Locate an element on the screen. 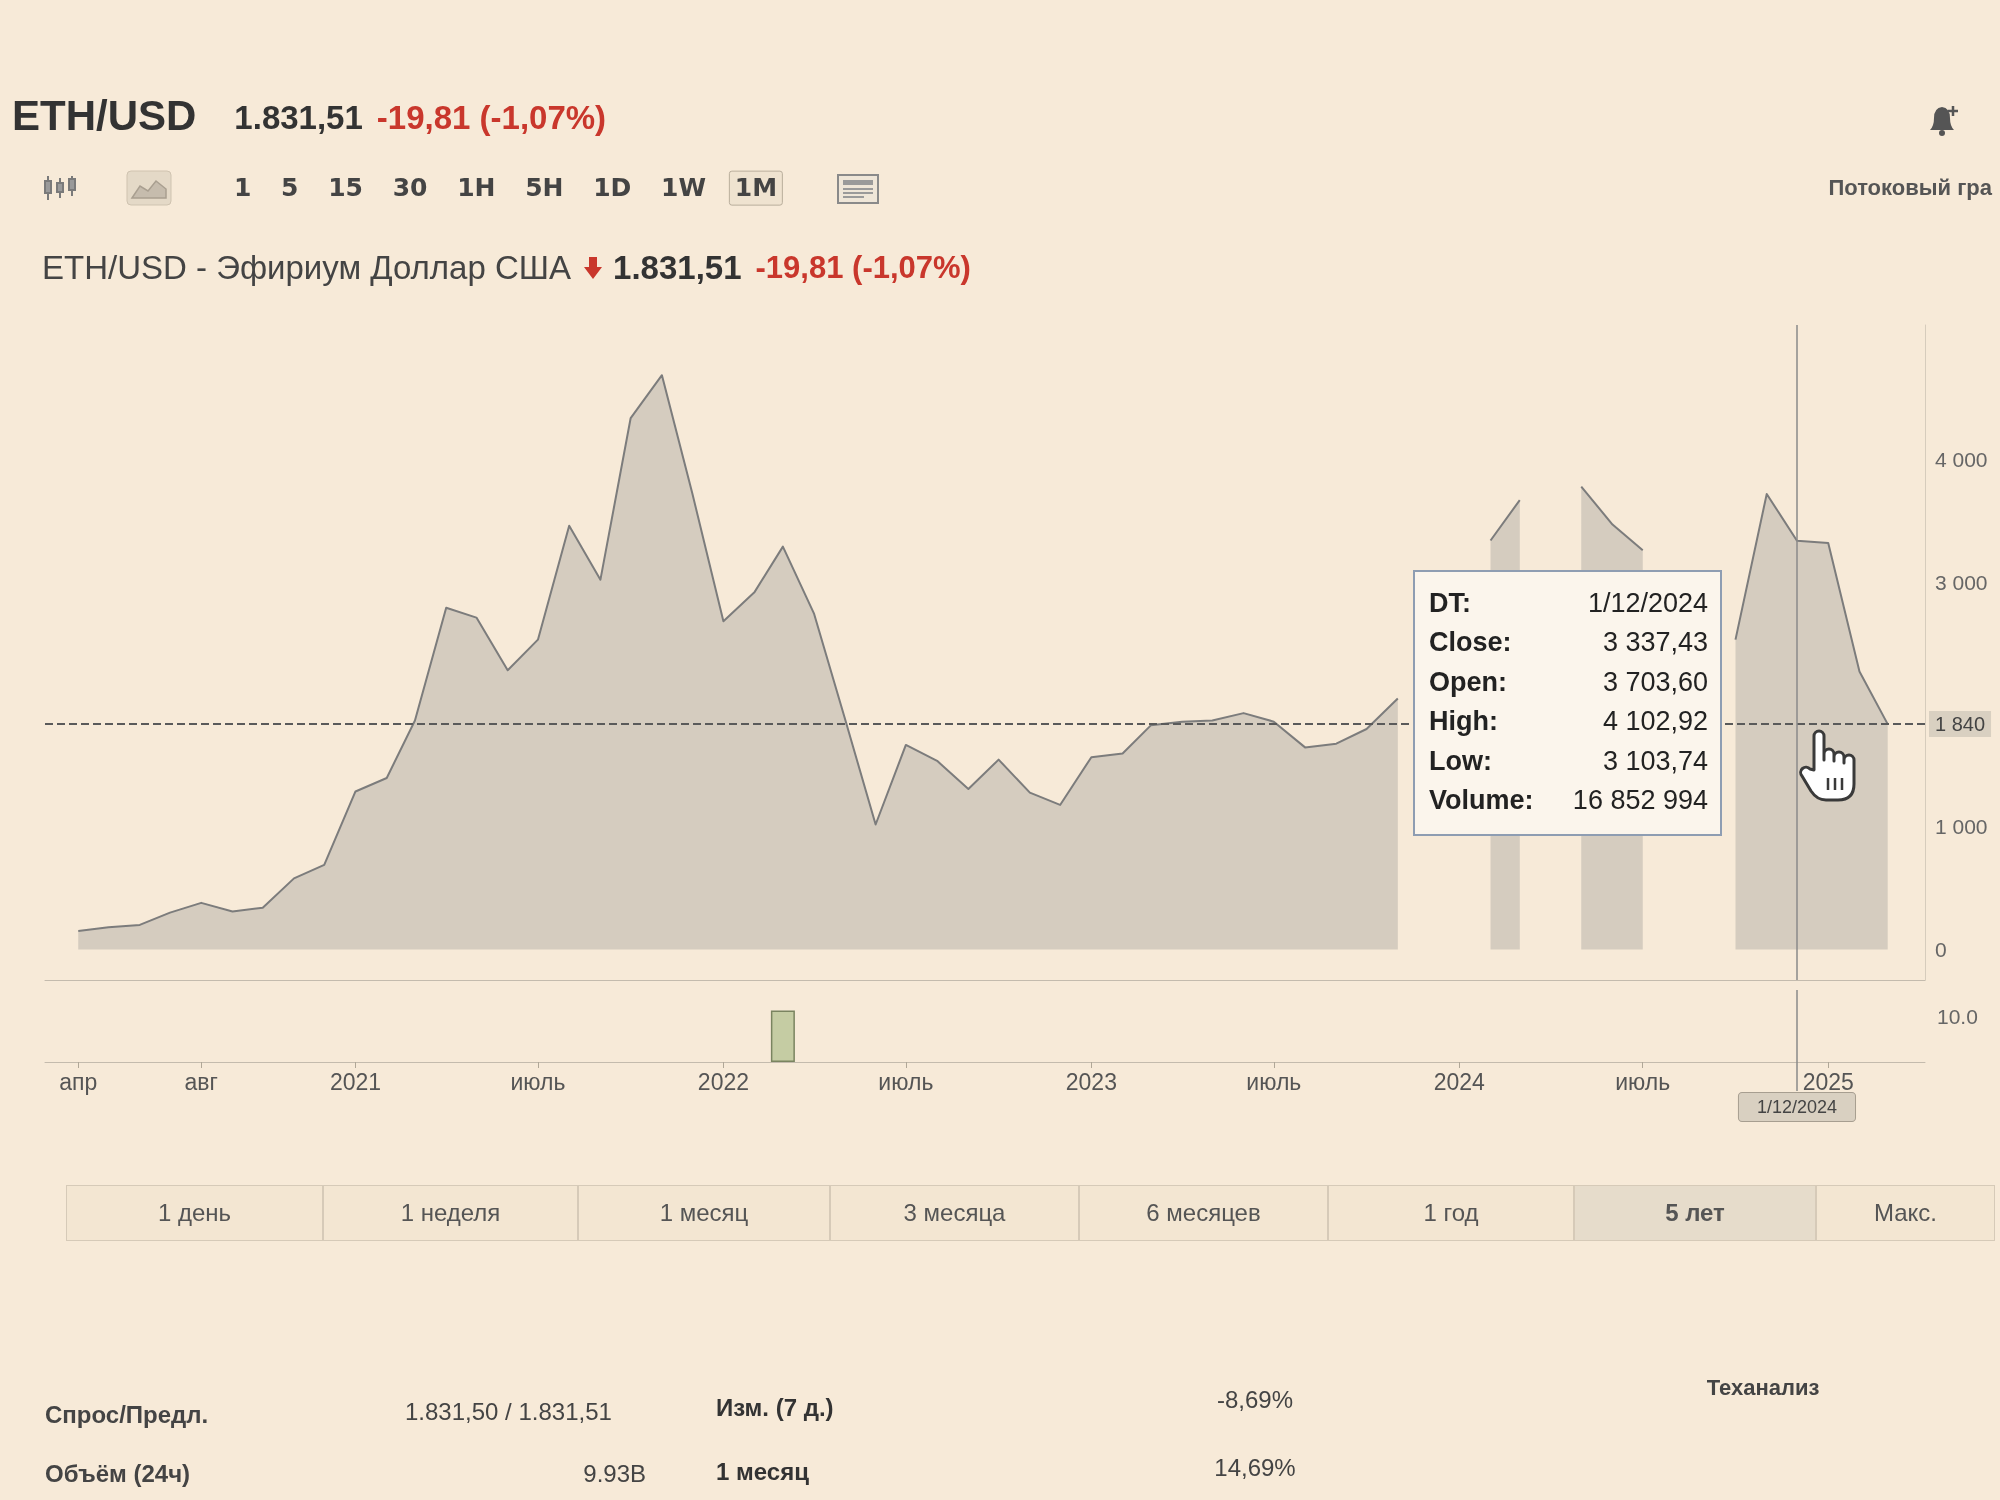  text: 1 год is located at coordinates (1451, 1213).